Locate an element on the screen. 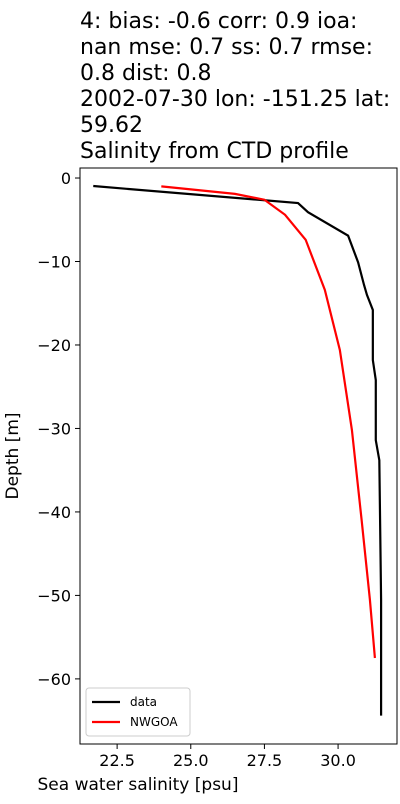  legend-label: NWGOA is located at coordinates (154, 722).